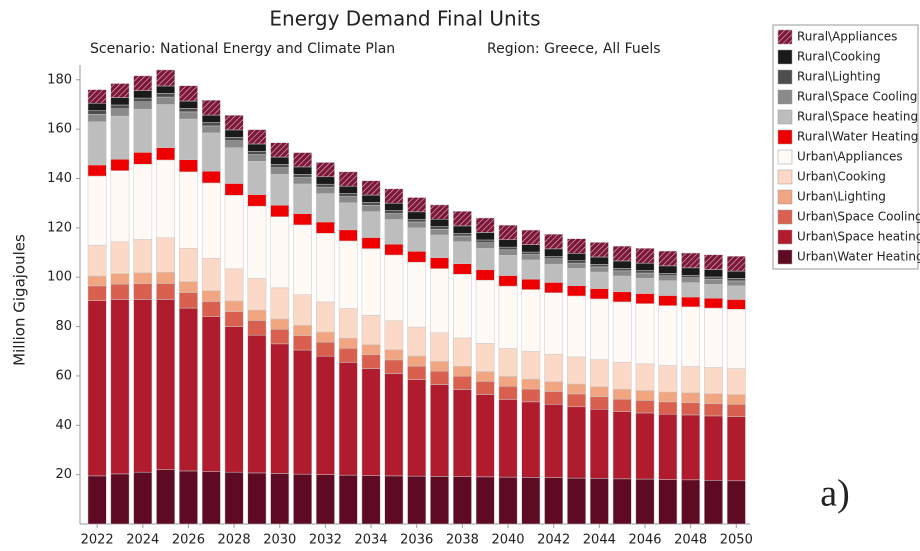 The height and width of the screenshot is (551, 920). What do you see at coordinates (63, 375) in the screenshot?
I see `y-tick-label: 60` at bounding box center [63, 375].